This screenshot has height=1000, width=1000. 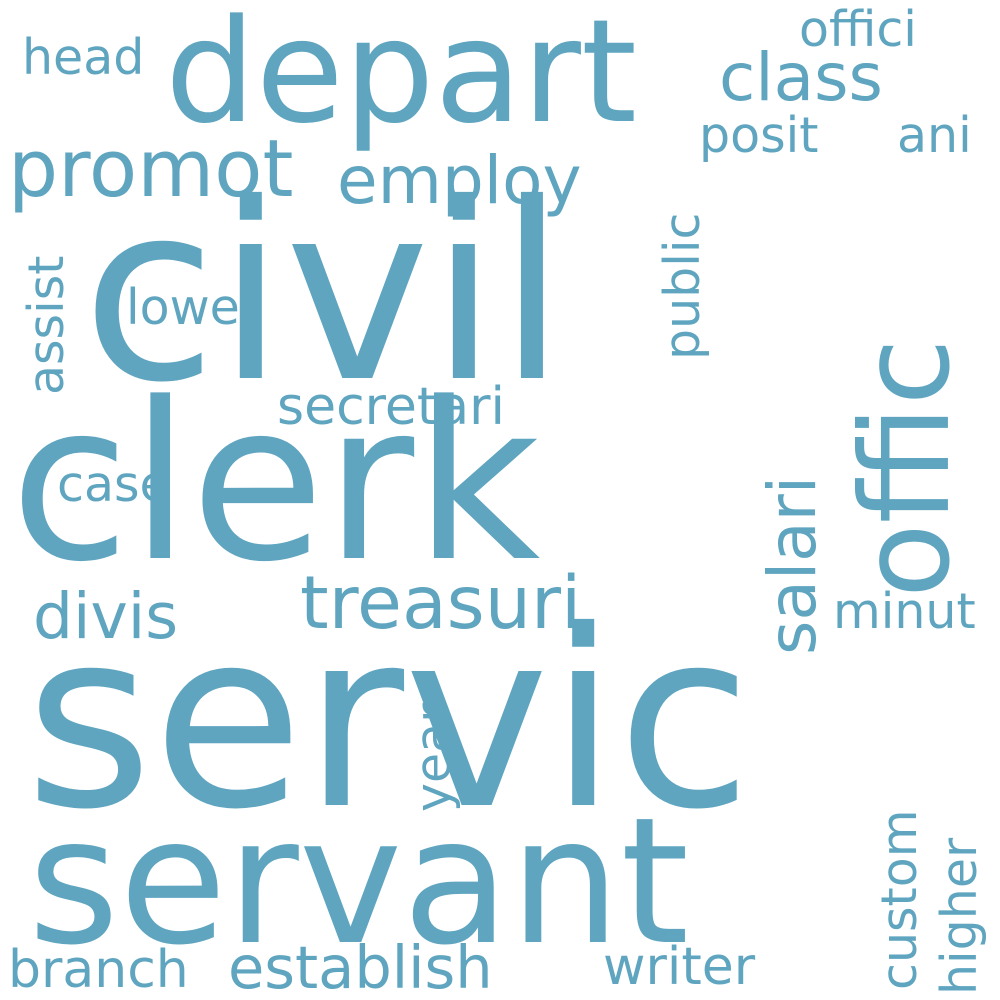 What do you see at coordinates (858, 29) in the screenshot?
I see `word-offici: offici` at bounding box center [858, 29].